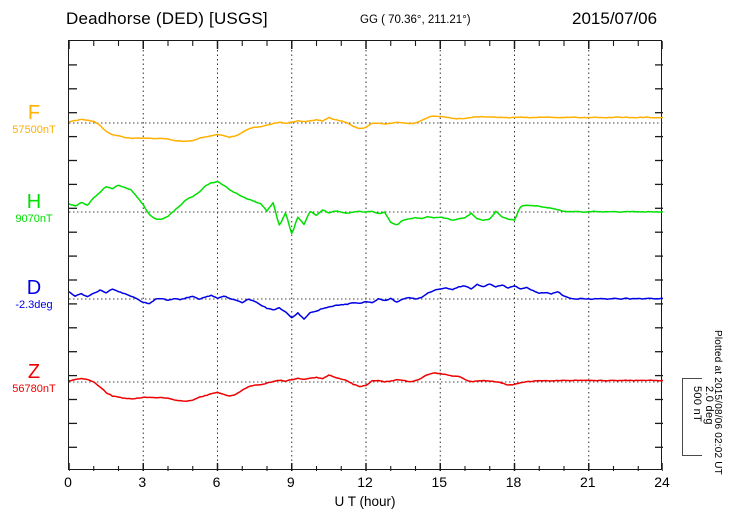  I want to click on scale-bar, so click(687, 417).